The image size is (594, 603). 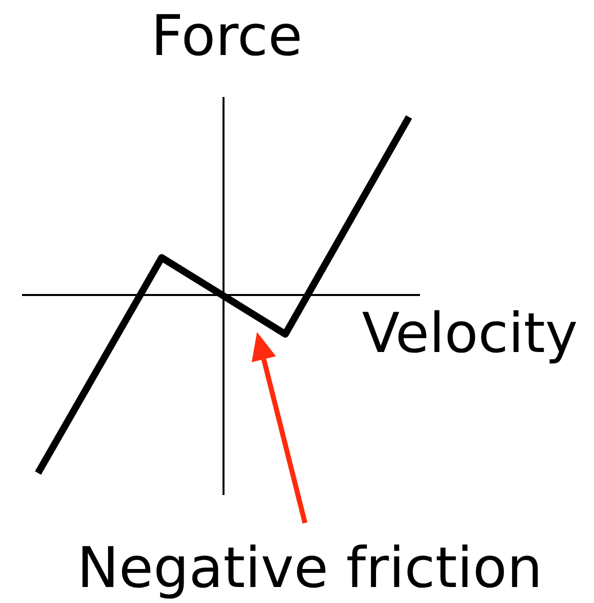 What do you see at coordinates (227, 36) in the screenshot?
I see `y-axis-title: Force` at bounding box center [227, 36].